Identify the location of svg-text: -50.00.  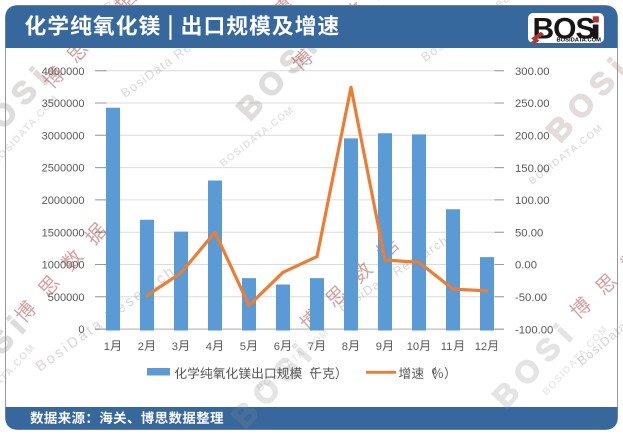
(531, 298).